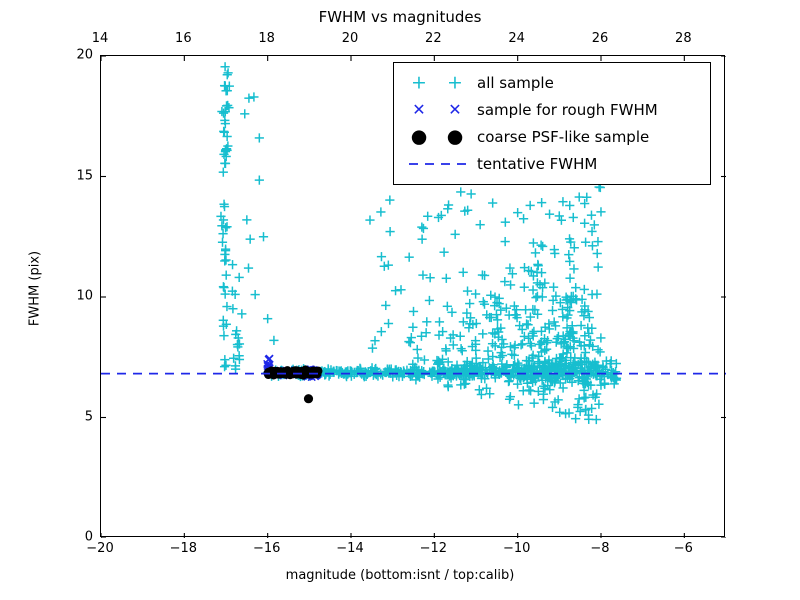  Describe the element at coordinates (350, 38) in the screenshot. I see `x-tick-label-top: 20` at that location.